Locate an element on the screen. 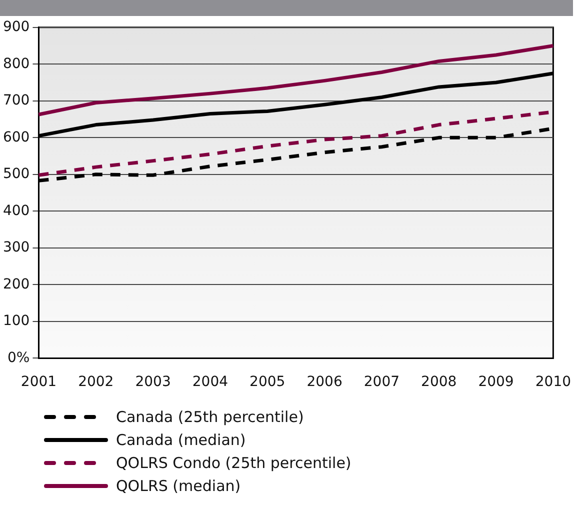 The width and height of the screenshot is (581, 508). y-tick-label: 200 is located at coordinates (16, 284).